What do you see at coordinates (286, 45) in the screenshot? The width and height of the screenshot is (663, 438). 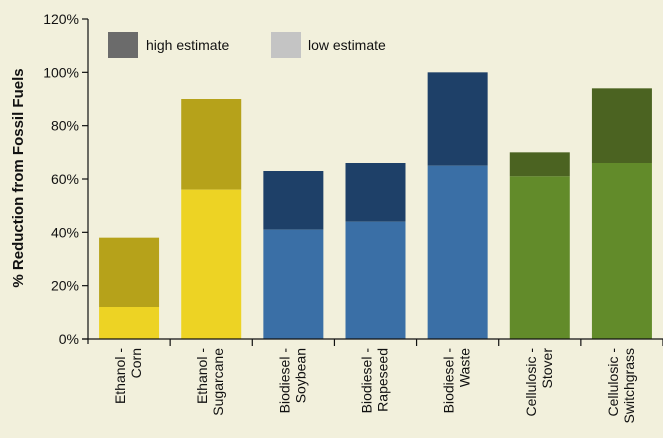 I see `legend-swatch-low-estimate` at bounding box center [286, 45].